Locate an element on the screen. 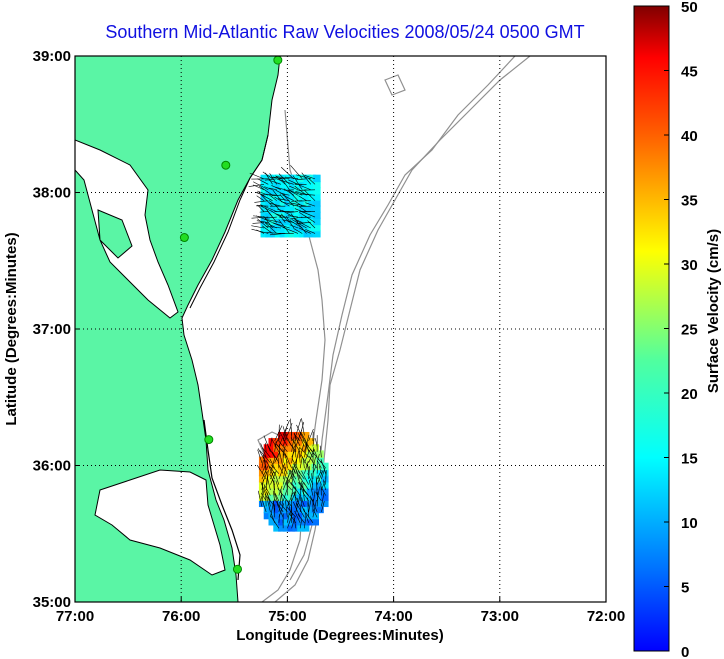 Image resolution: width=724 pixels, height=659 pixels. colorbar-tick-label: 25 is located at coordinates (689, 330).